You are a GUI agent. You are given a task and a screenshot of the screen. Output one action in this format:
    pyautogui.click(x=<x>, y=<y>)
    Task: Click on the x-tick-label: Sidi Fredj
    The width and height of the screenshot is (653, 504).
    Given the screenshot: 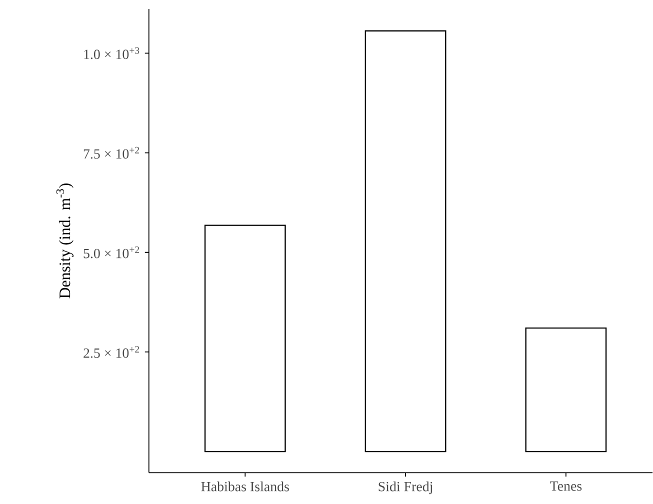 What is the action you would take?
    pyautogui.click(x=405, y=488)
    